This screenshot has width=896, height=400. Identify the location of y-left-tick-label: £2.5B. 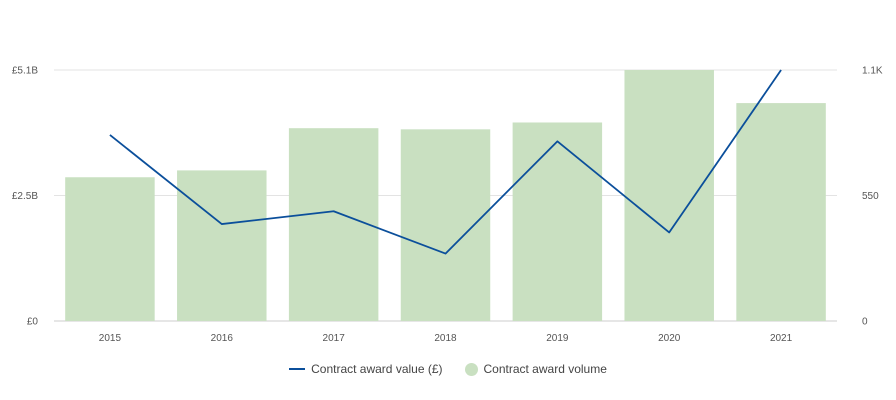
(25, 196).